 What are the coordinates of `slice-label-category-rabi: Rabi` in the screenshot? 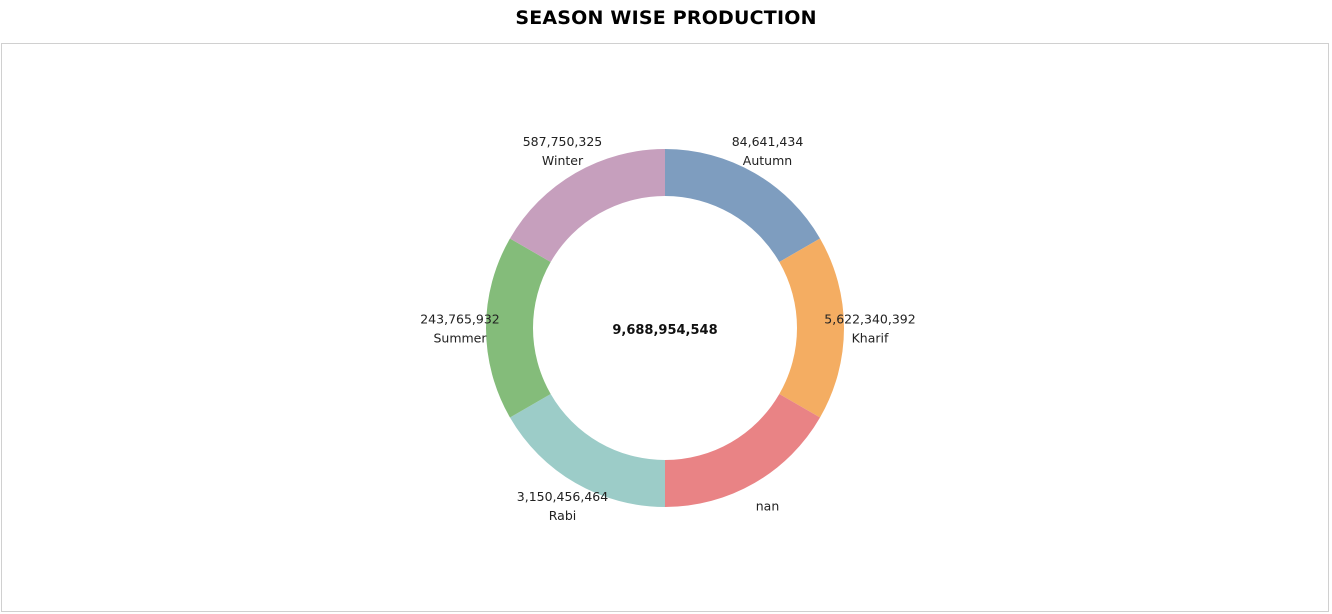 It's located at (562, 515).